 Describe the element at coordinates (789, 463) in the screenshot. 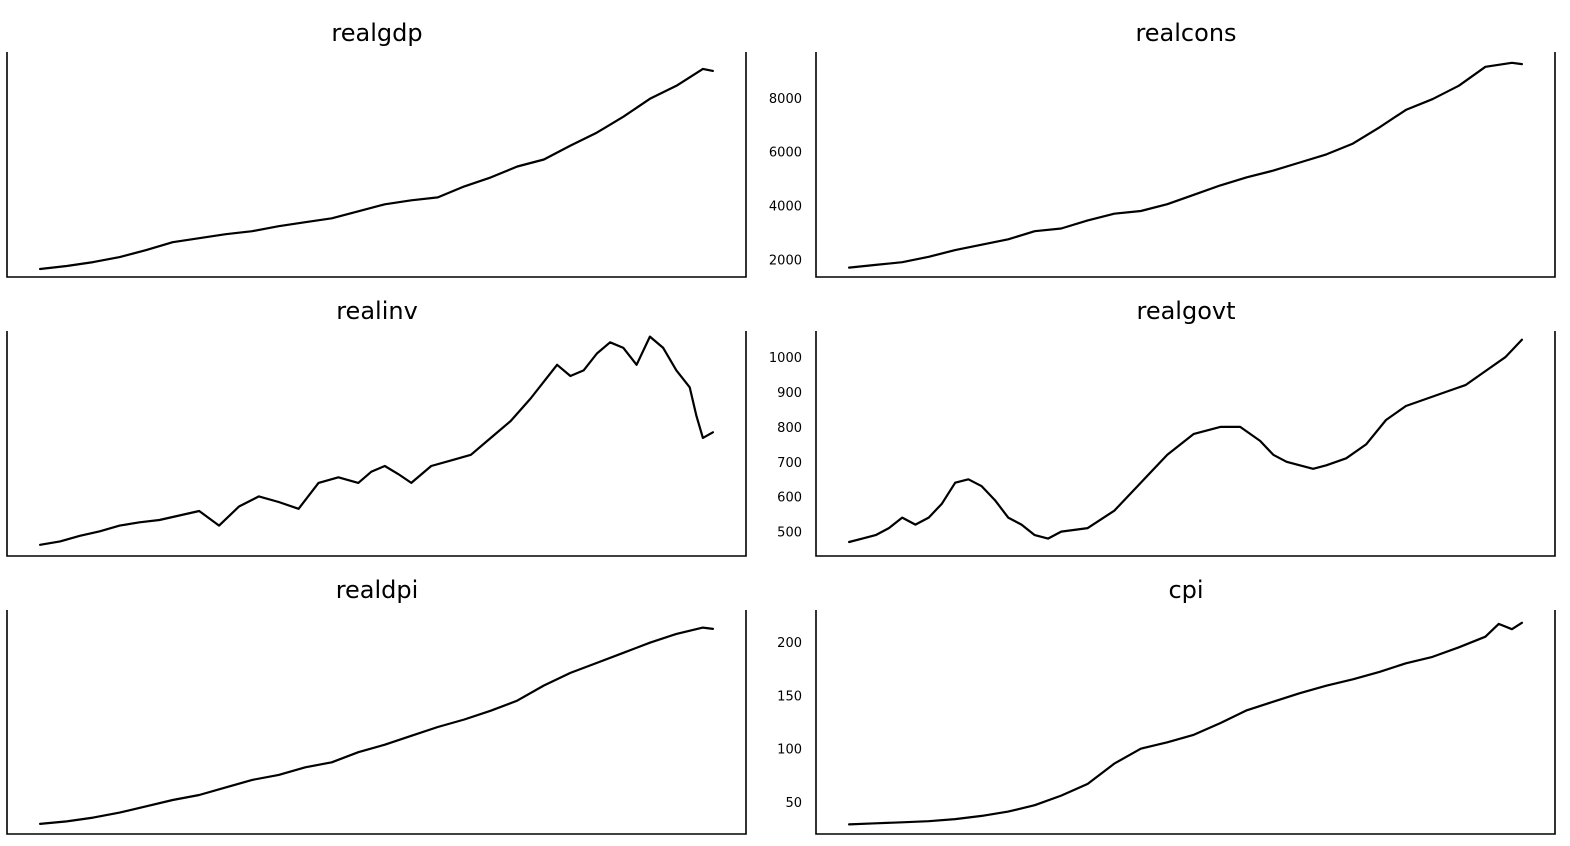

I see `y-tick-label: 700` at that location.